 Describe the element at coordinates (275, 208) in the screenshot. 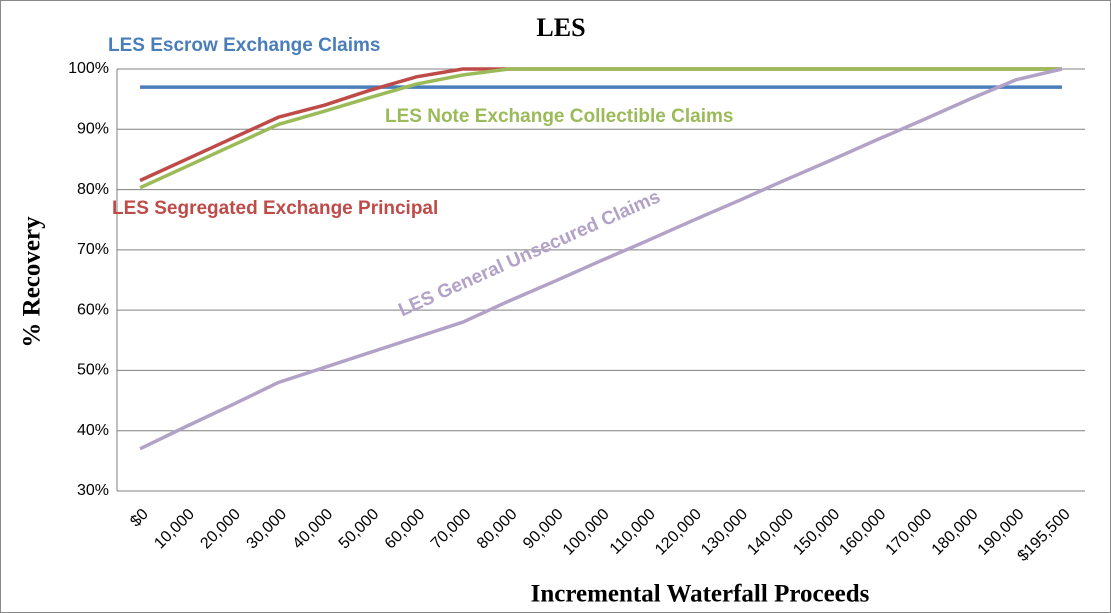

I see `series-label: LES Segregated Exchange Principal` at that location.